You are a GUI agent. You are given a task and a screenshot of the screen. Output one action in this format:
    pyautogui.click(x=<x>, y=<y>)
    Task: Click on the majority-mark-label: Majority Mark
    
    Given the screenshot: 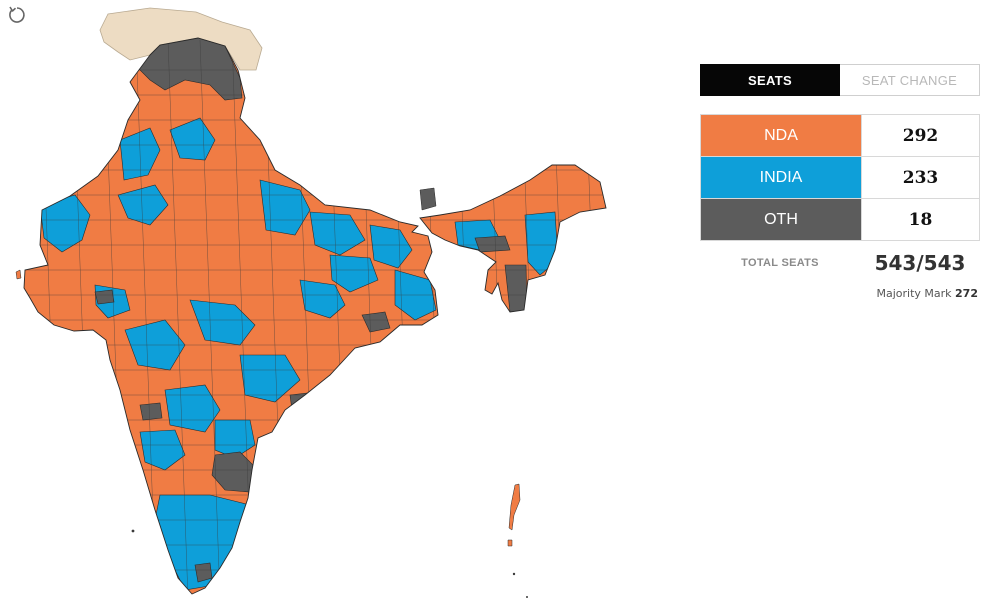 What is the action you would take?
    pyautogui.click(x=916, y=293)
    